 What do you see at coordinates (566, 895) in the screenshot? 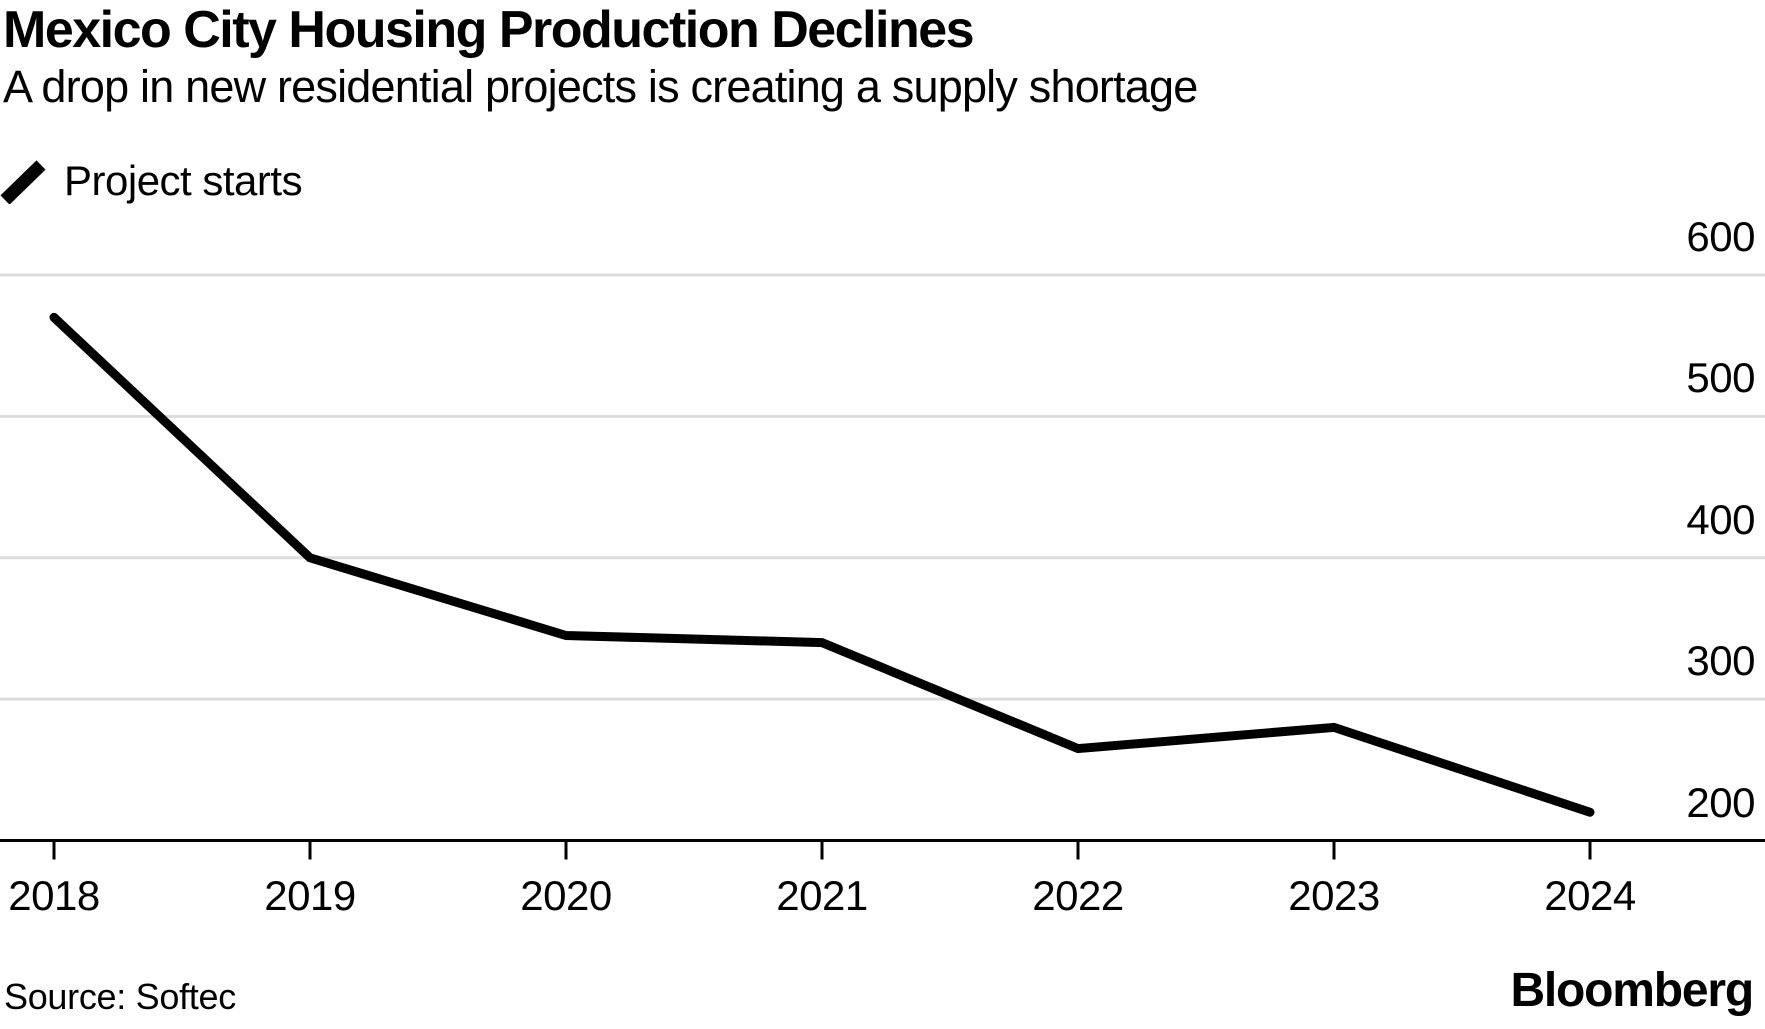
I see `x-axis-label: 2020` at bounding box center [566, 895].